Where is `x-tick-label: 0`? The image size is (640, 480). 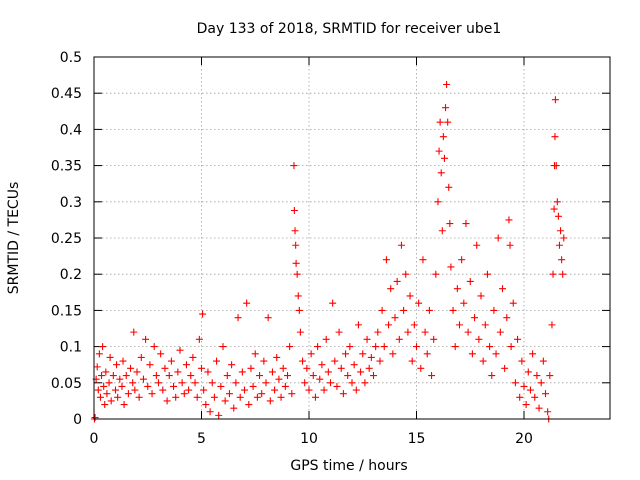 x-tick-label: 0 is located at coordinates (94, 439).